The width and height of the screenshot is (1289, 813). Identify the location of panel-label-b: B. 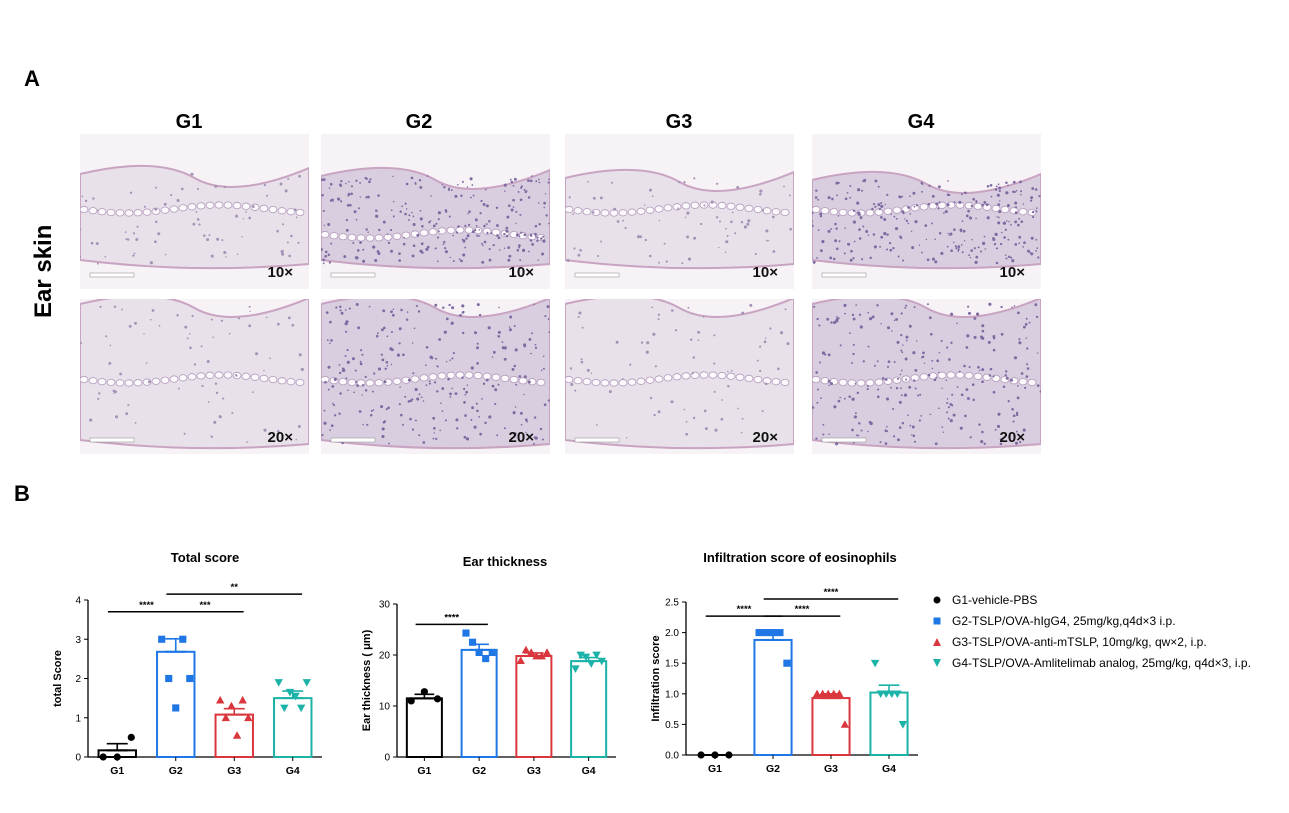
(22, 493).